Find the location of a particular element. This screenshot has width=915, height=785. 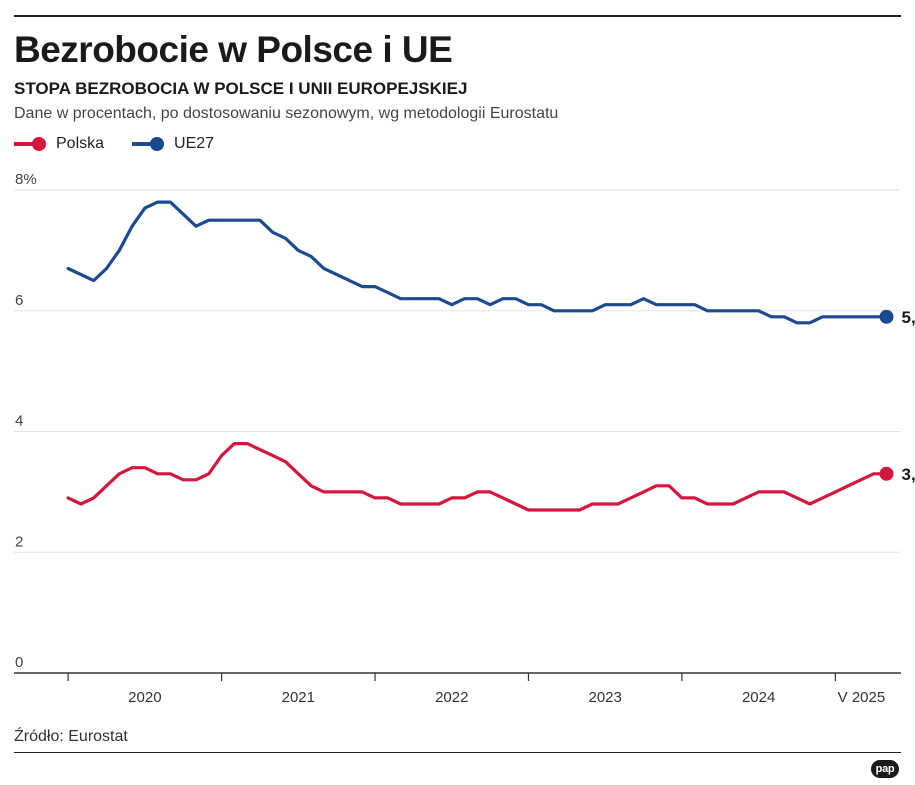

end-value-label-ue27: 5,9 is located at coordinates (908, 317).